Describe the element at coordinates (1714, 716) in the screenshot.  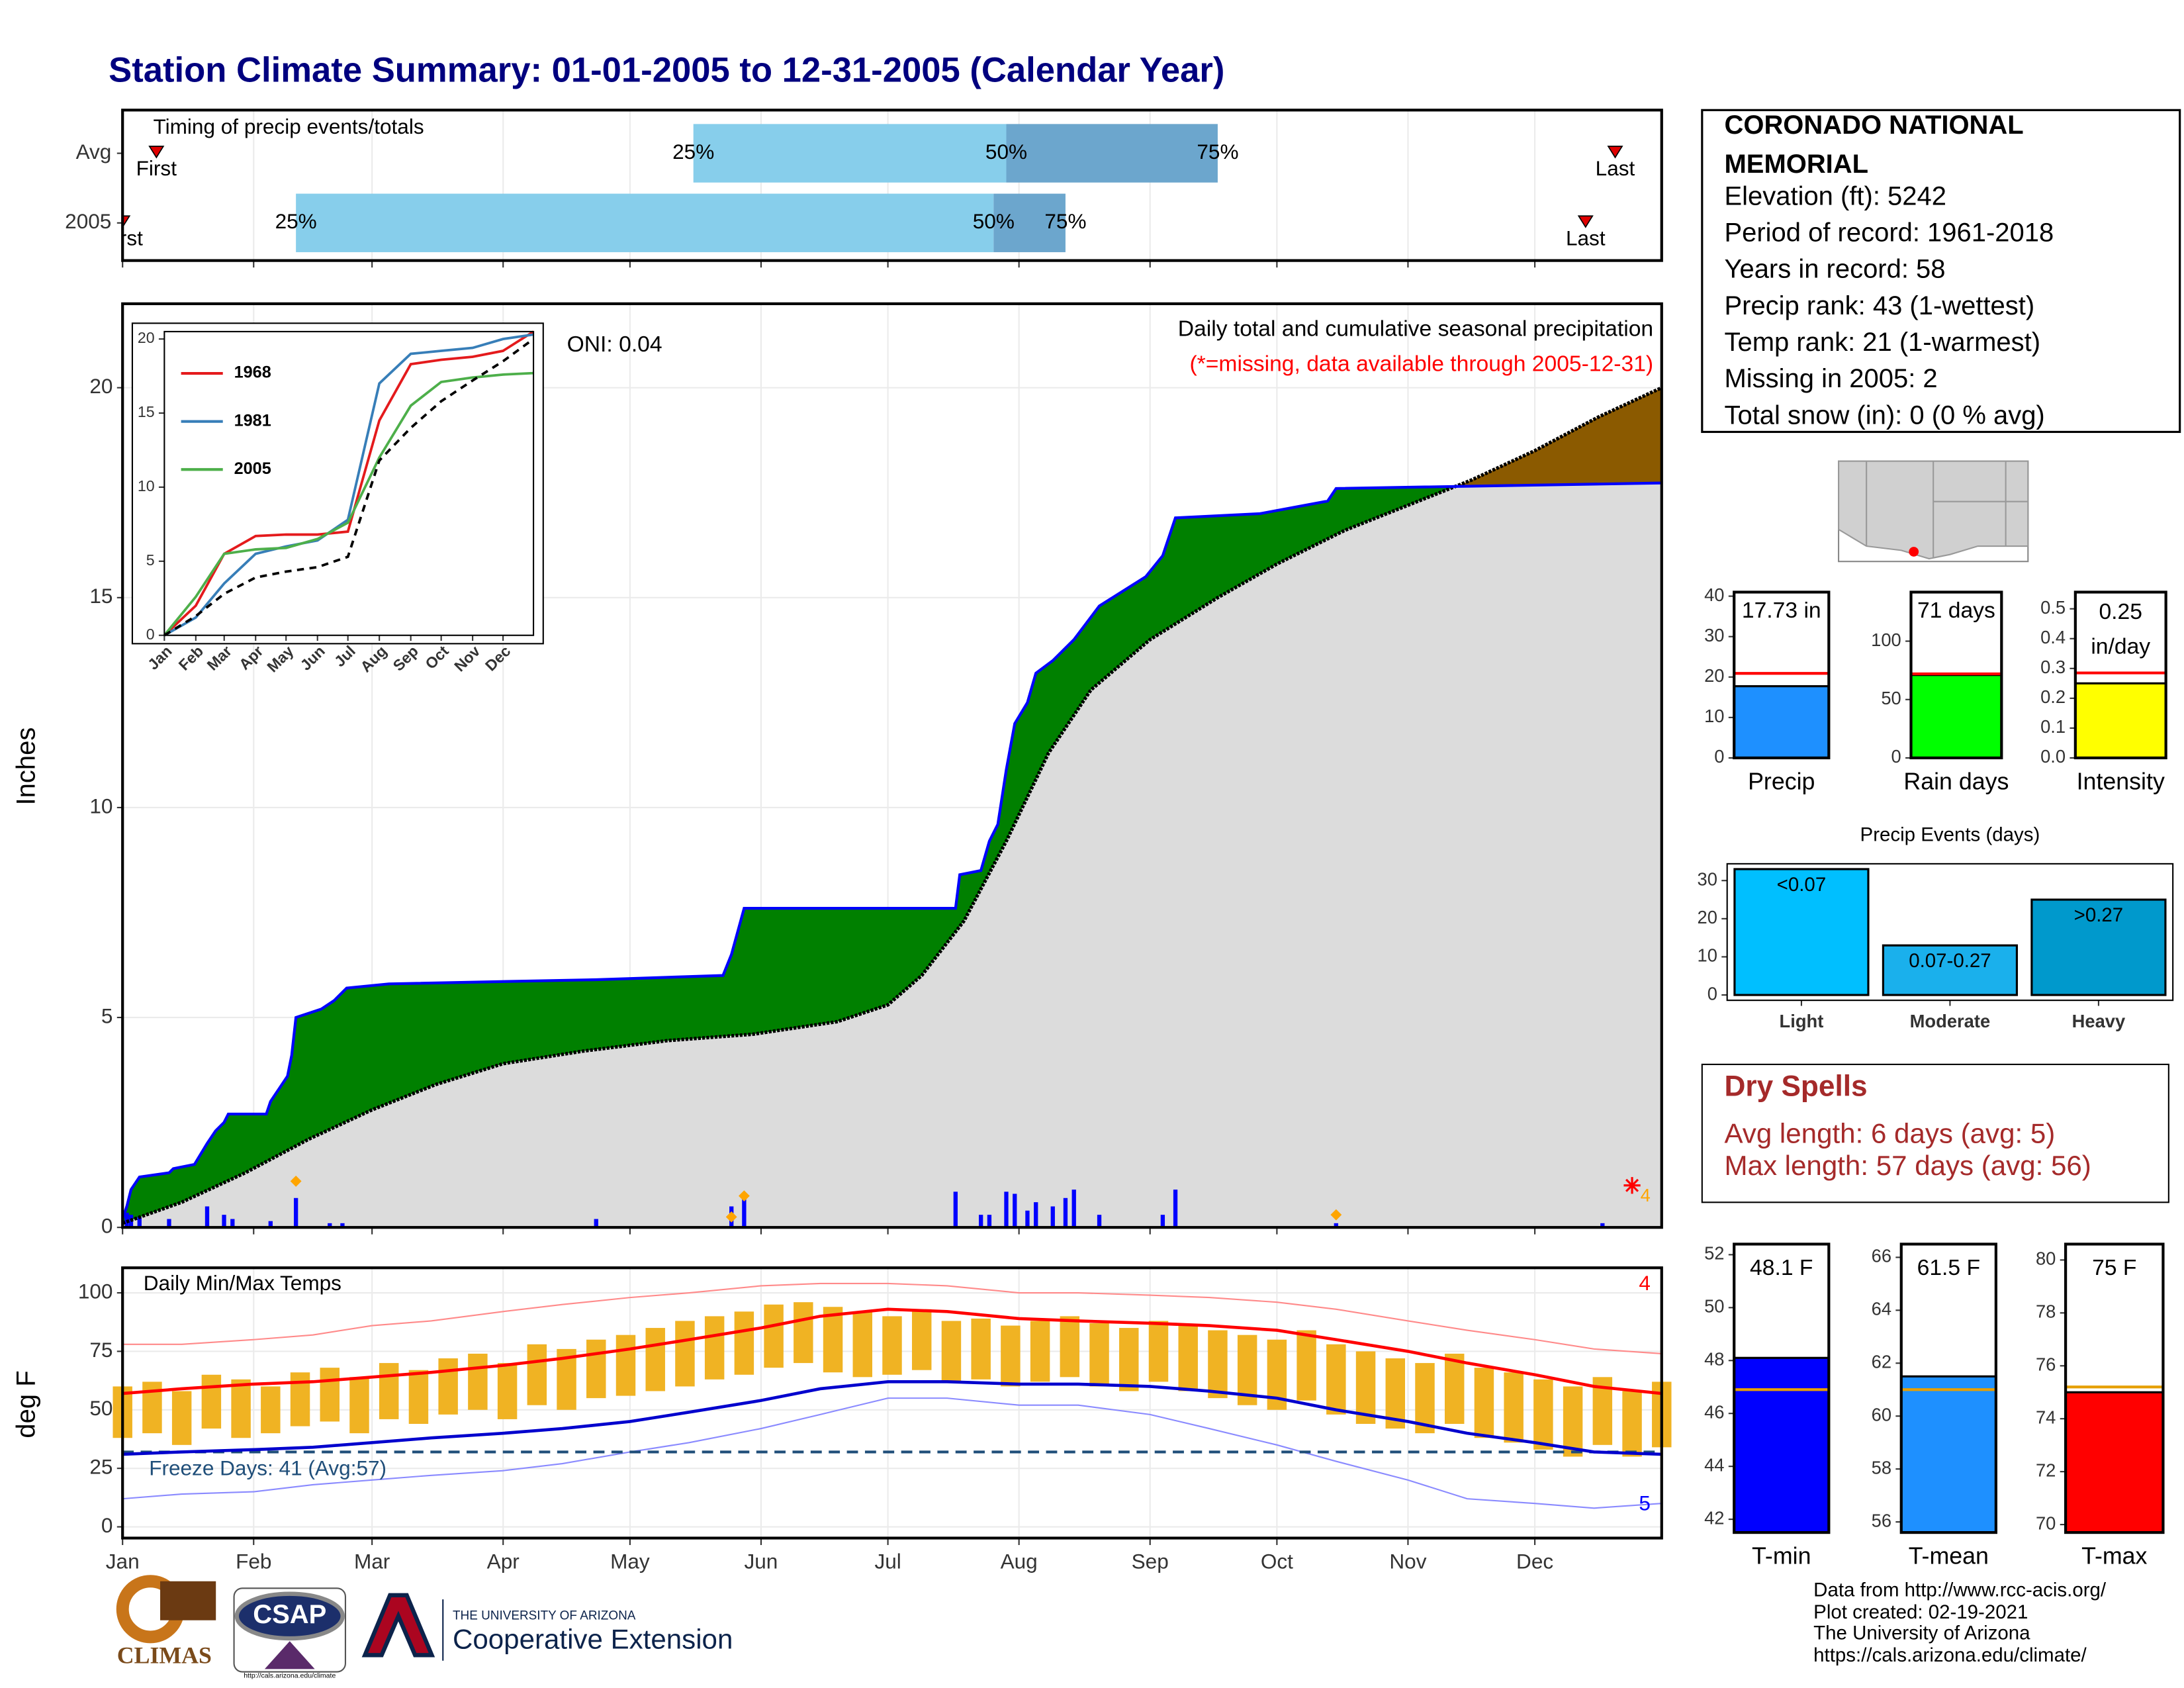
I see `y-tick-label: 10` at that location.